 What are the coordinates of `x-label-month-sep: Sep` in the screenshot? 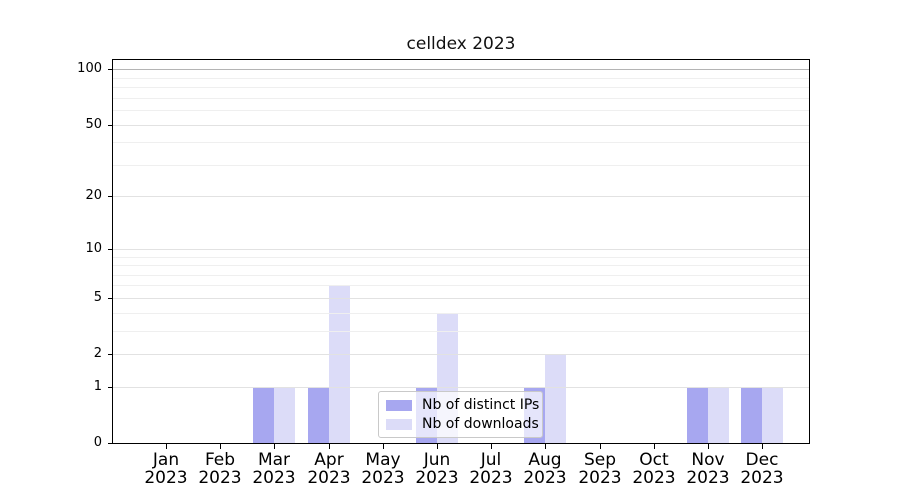 It's located at (600, 460).